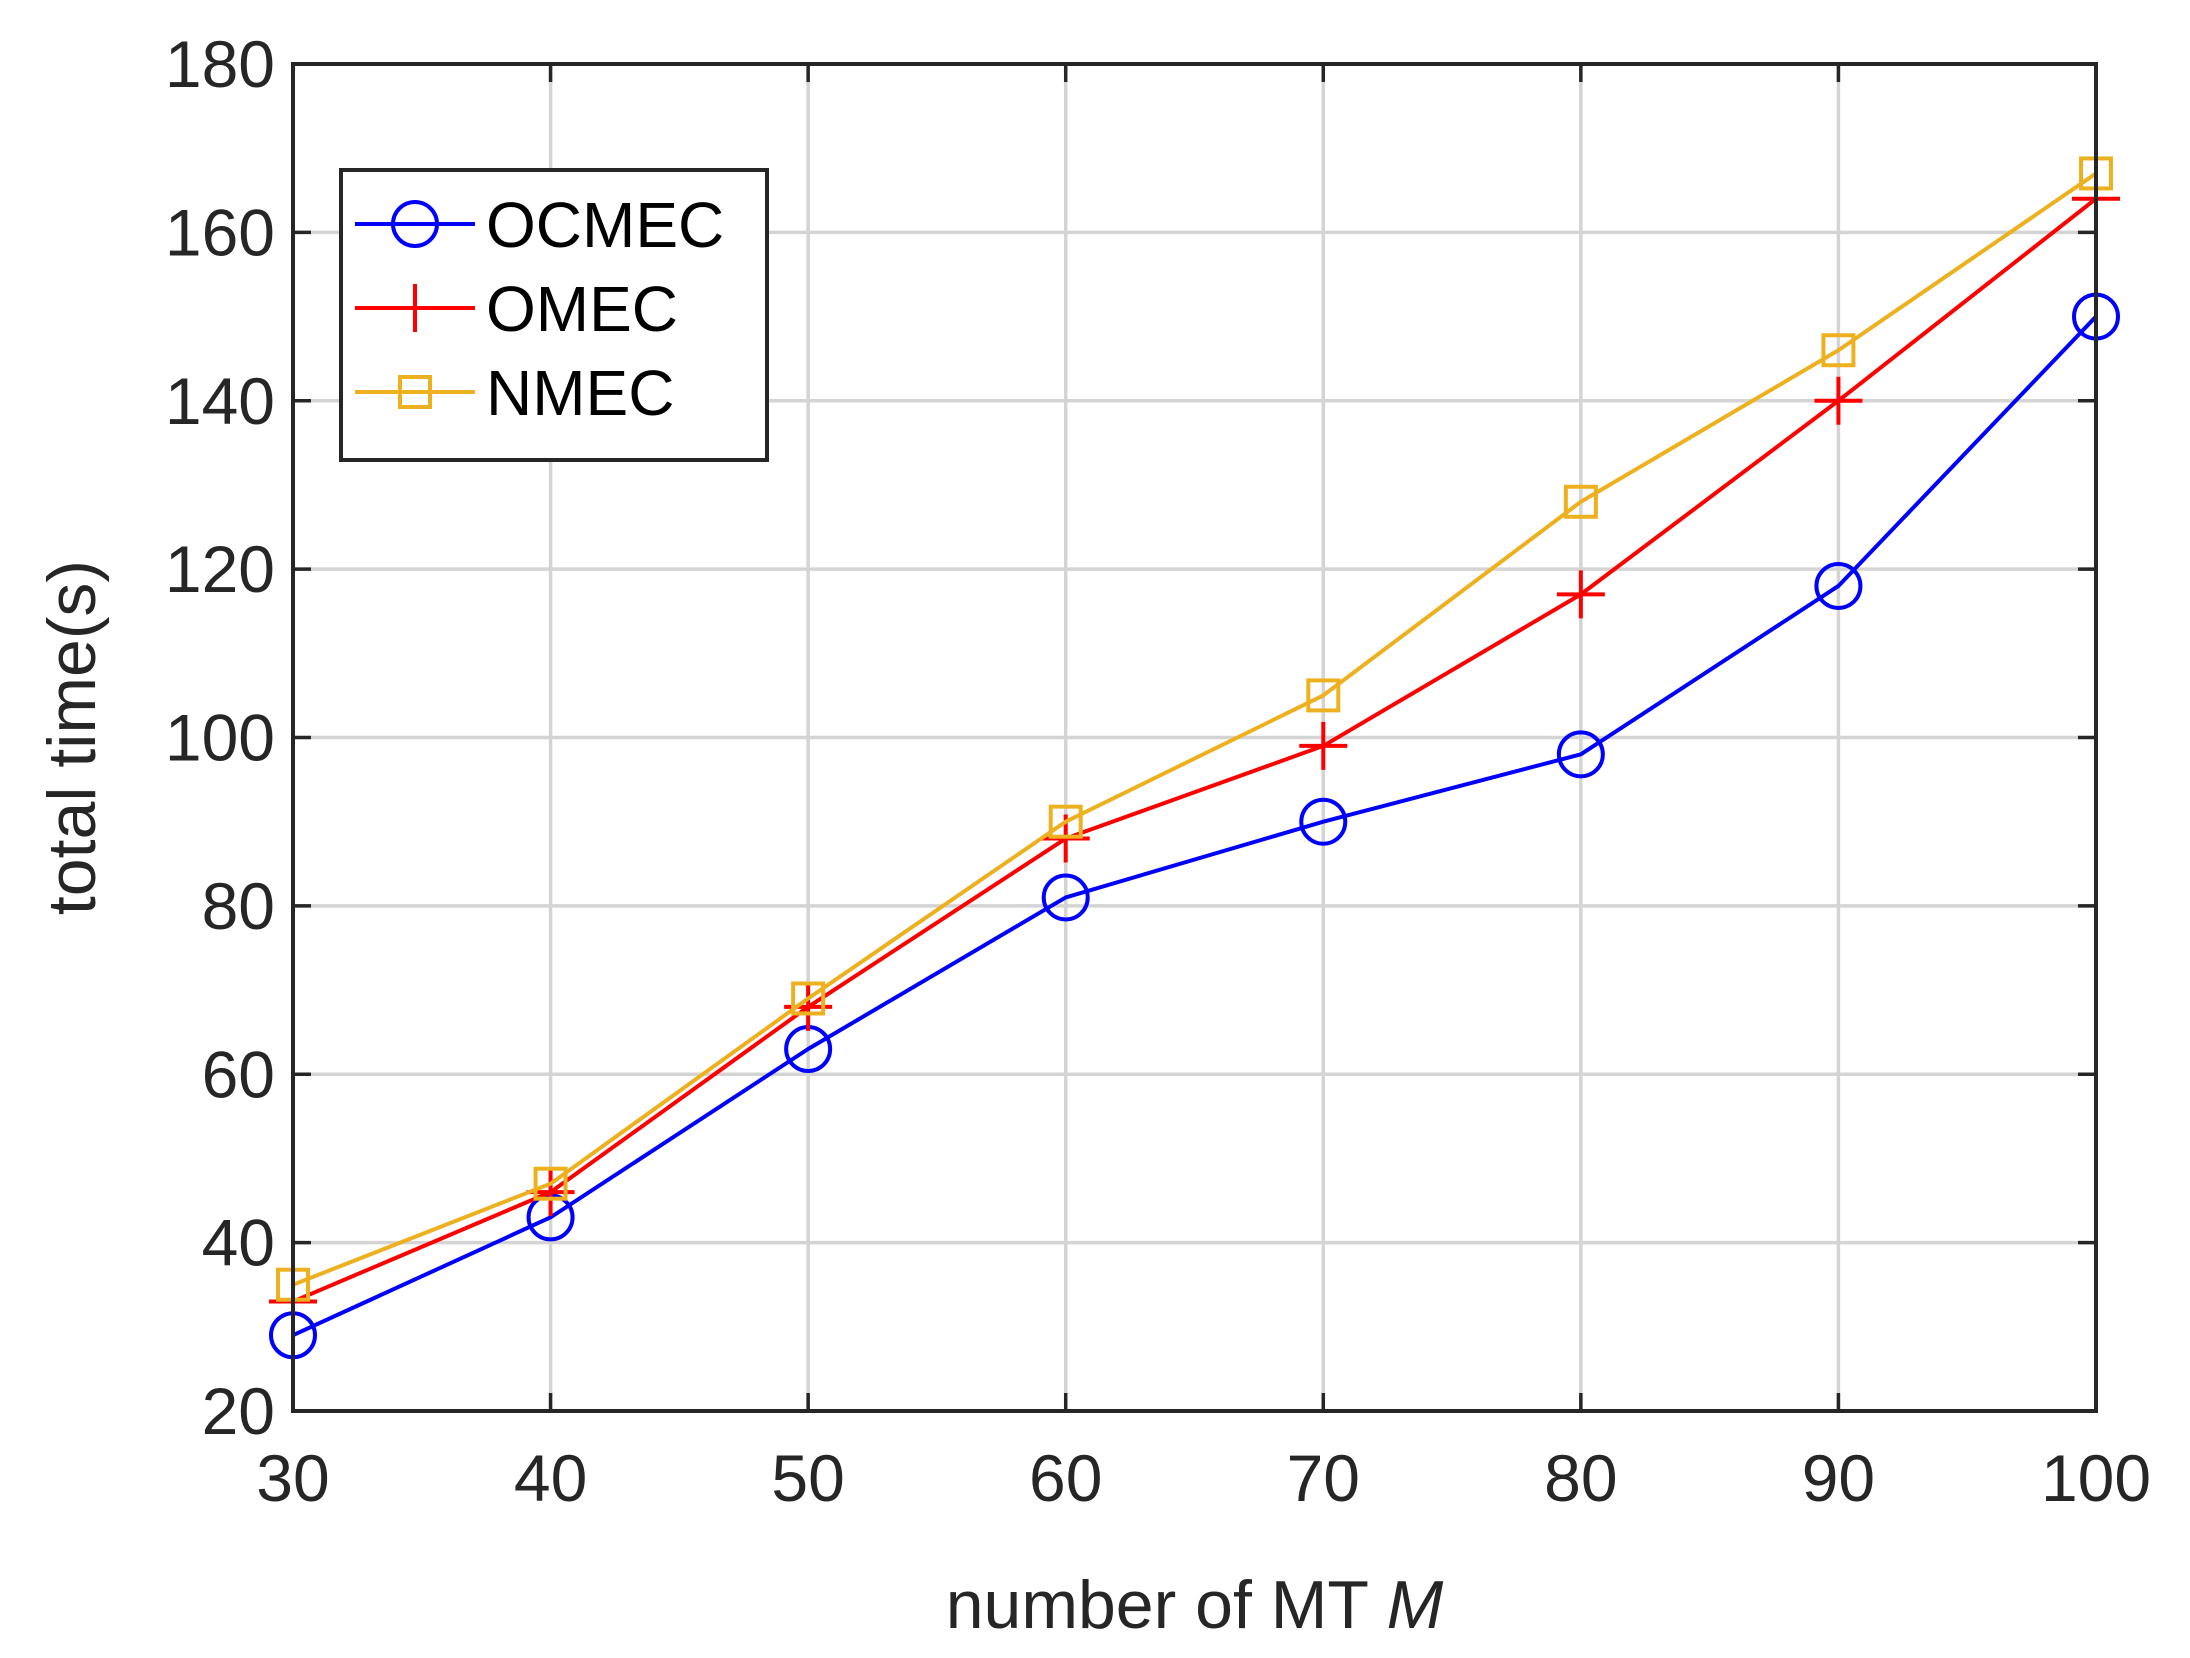 This screenshot has height=1658, width=2190. What do you see at coordinates (1065, 1478) in the screenshot?
I see `x-tick-label-60: 60` at bounding box center [1065, 1478].